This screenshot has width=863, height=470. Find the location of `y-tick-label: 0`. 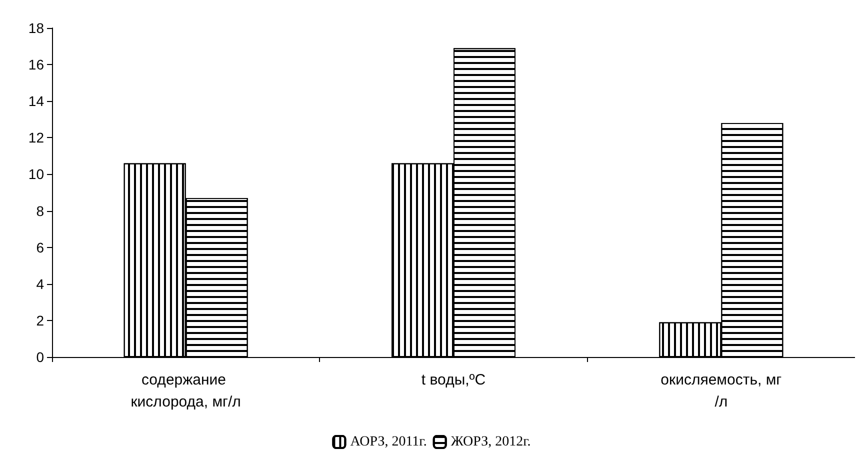

y-tick-label: 0 is located at coordinates (40, 357).